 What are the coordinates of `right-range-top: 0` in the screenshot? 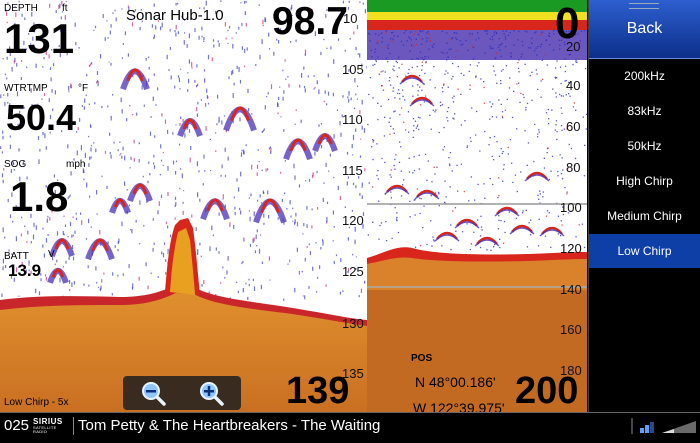 It's located at (567, 24).